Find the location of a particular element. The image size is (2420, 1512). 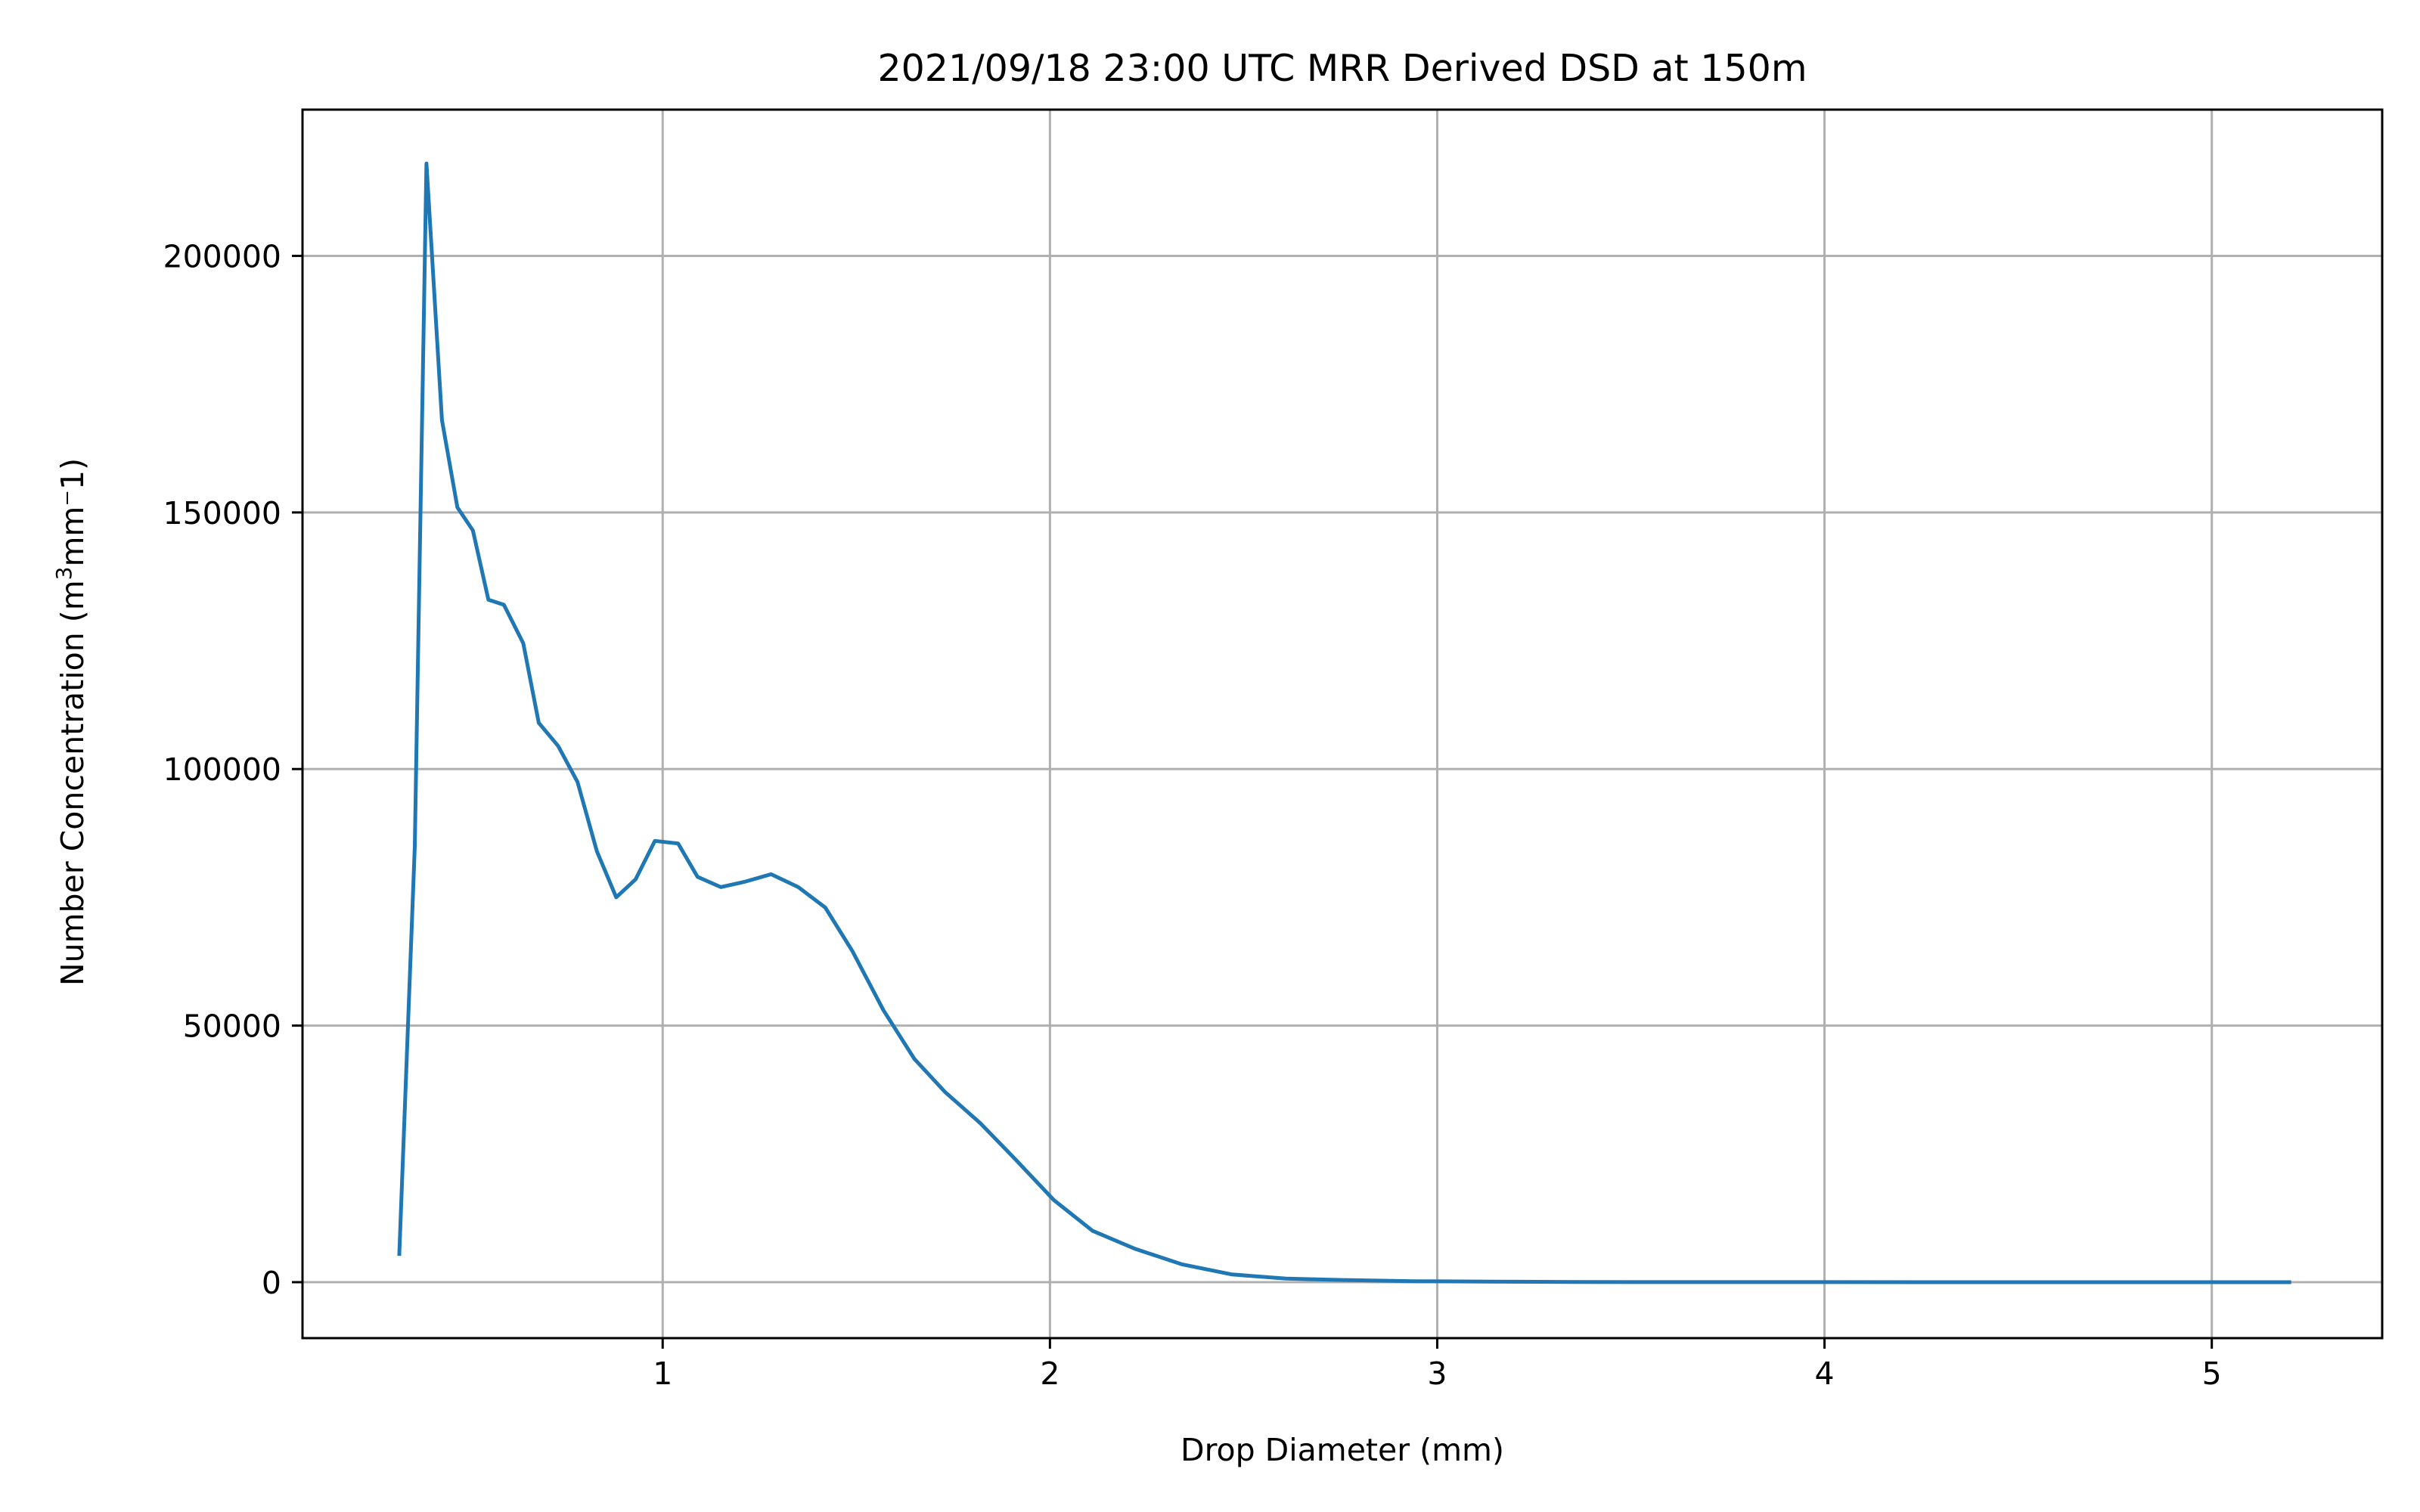

y-axis-label-suffix: mm⁻1) is located at coordinates (72, 512).